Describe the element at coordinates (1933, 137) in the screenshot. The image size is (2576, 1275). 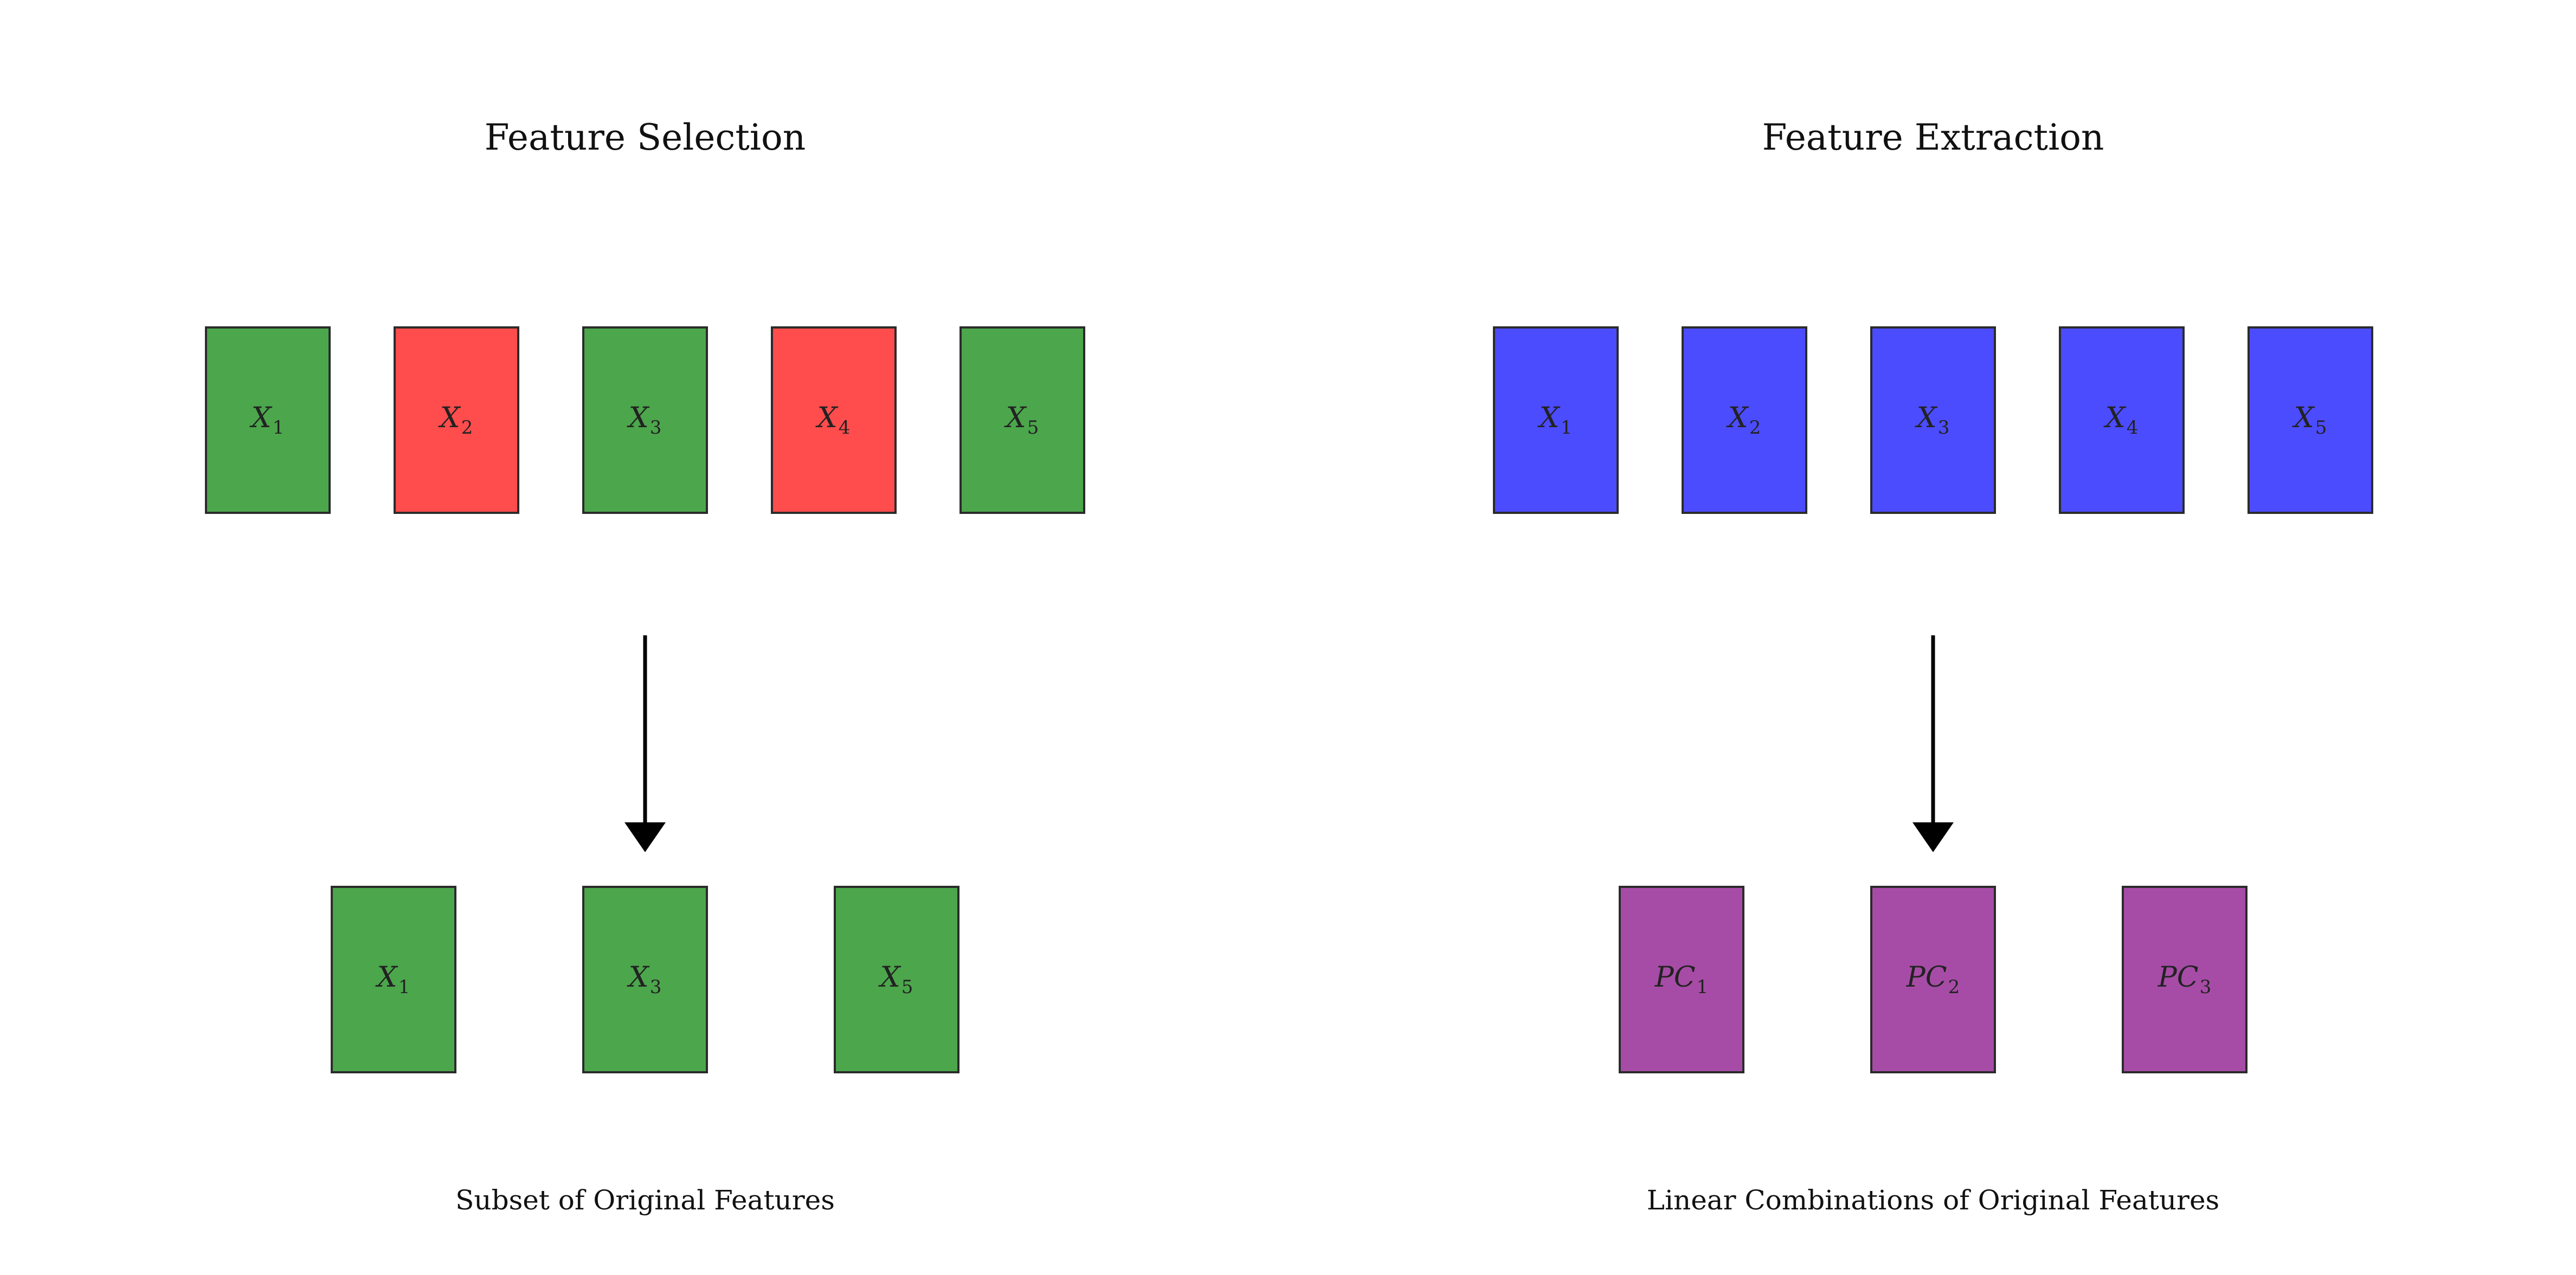
I see `feature-extraction-title: Feature Extraction` at that location.